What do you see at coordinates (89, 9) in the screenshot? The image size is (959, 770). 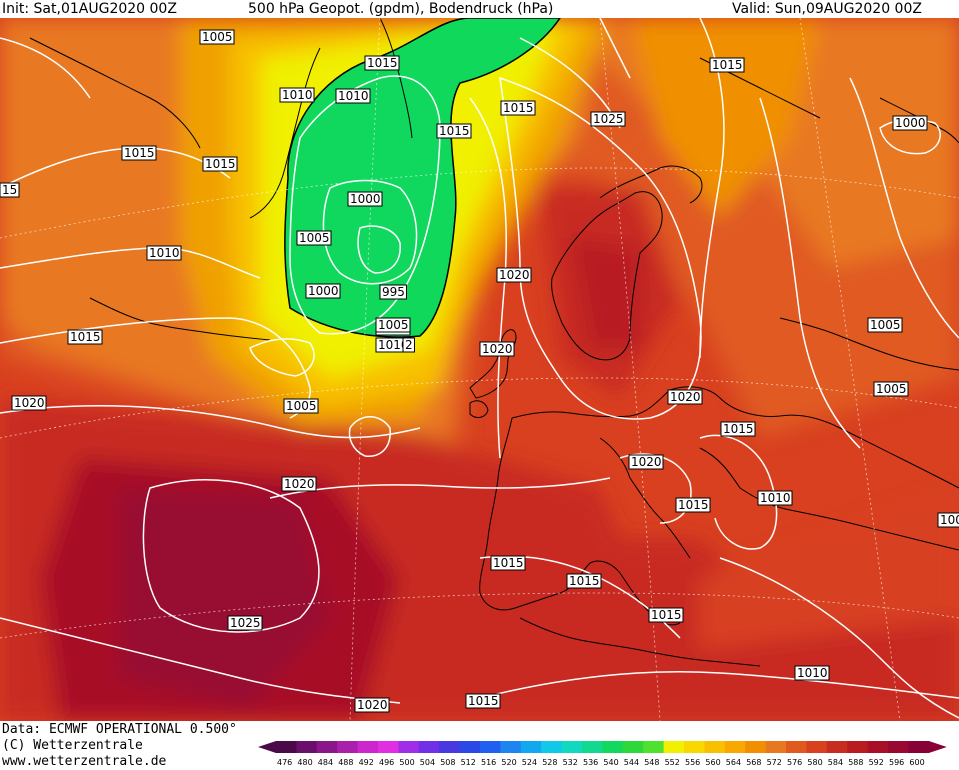 I see `init-time: Init: Sat,01AUG2020 00Z` at bounding box center [89, 9].